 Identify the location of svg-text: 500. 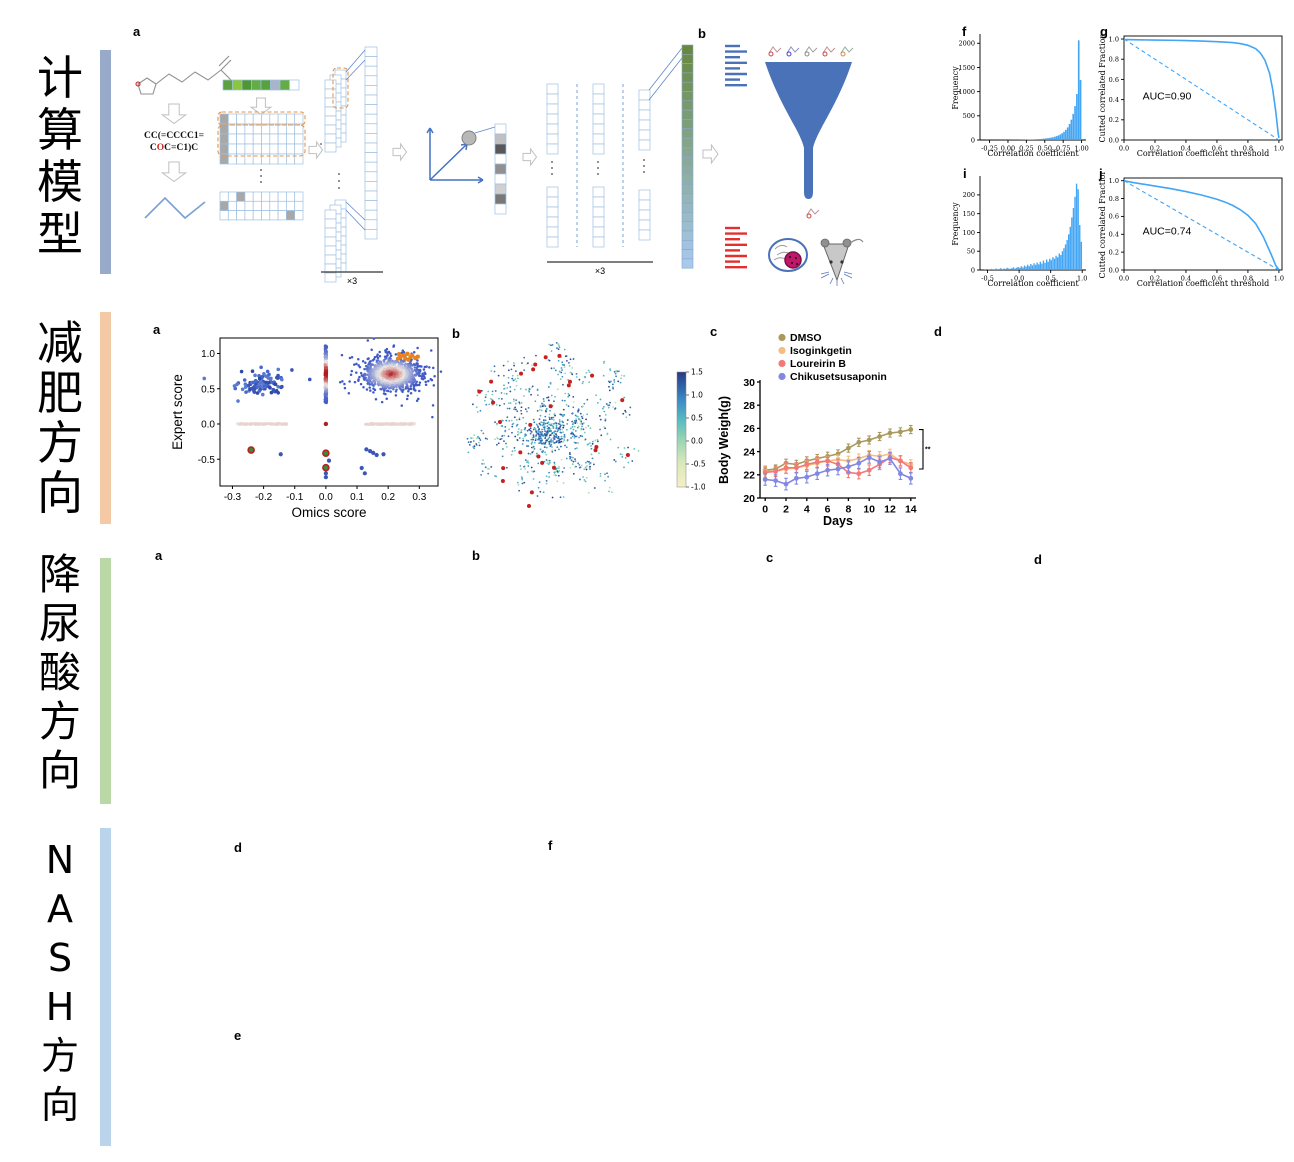
(969, 116).